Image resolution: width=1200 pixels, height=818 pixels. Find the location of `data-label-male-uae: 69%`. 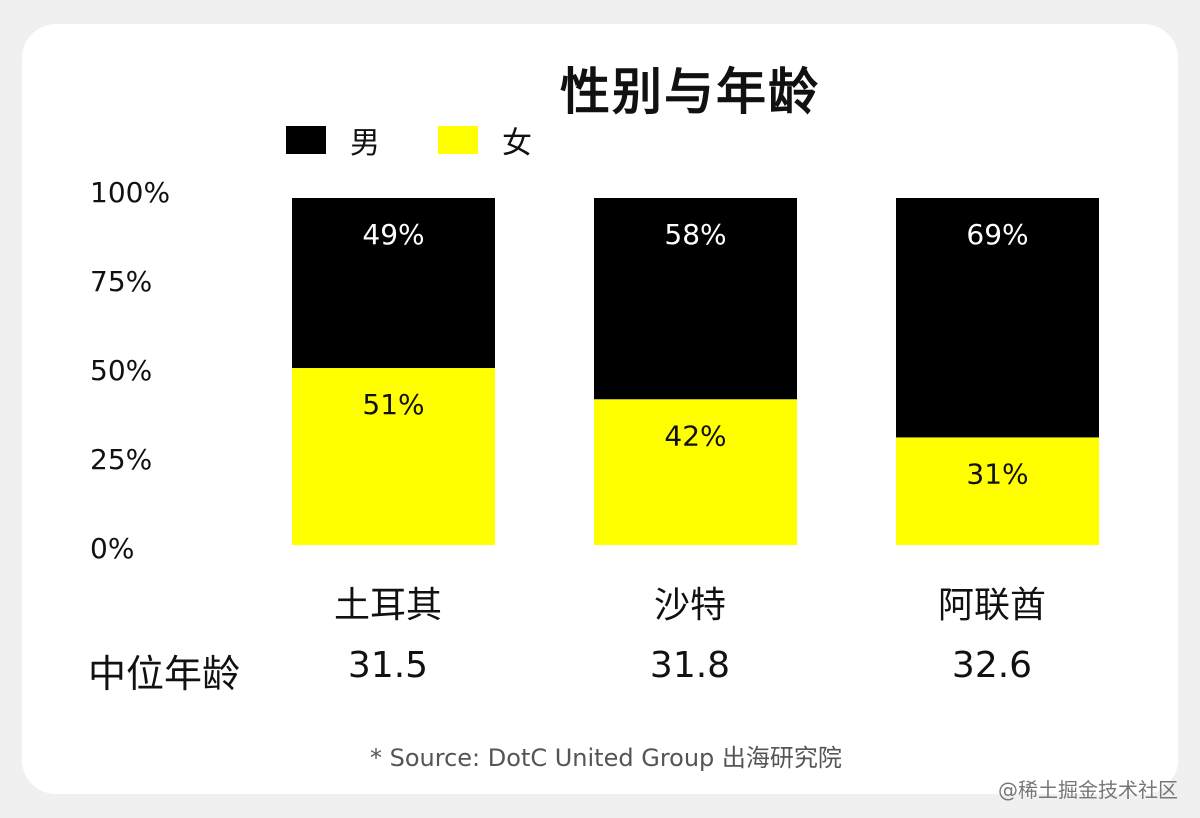

data-label-male-uae: 69% is located at coordinates (997, 234).